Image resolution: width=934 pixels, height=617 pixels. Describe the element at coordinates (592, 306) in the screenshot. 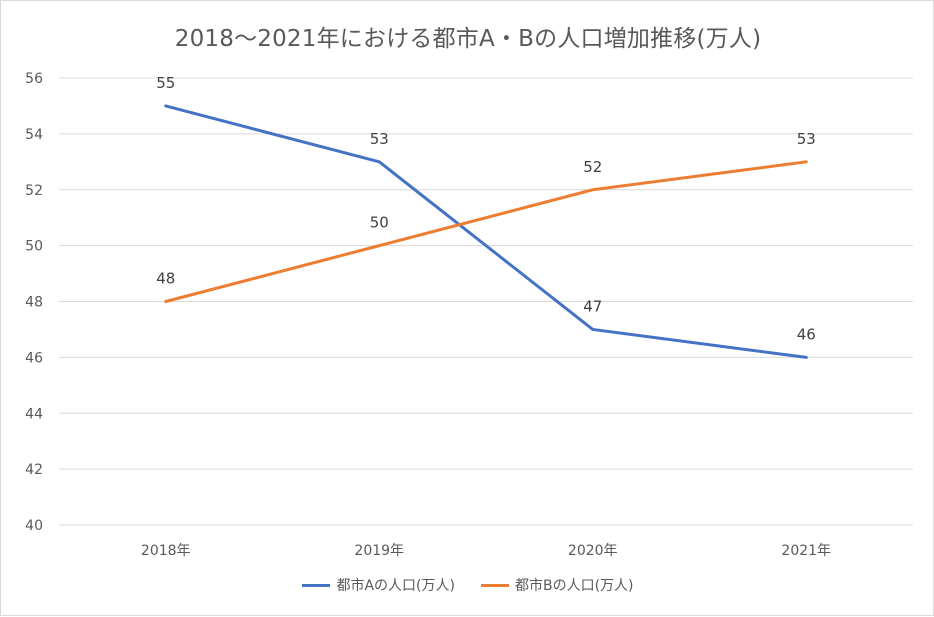

I see `data-label: 47` at that location.